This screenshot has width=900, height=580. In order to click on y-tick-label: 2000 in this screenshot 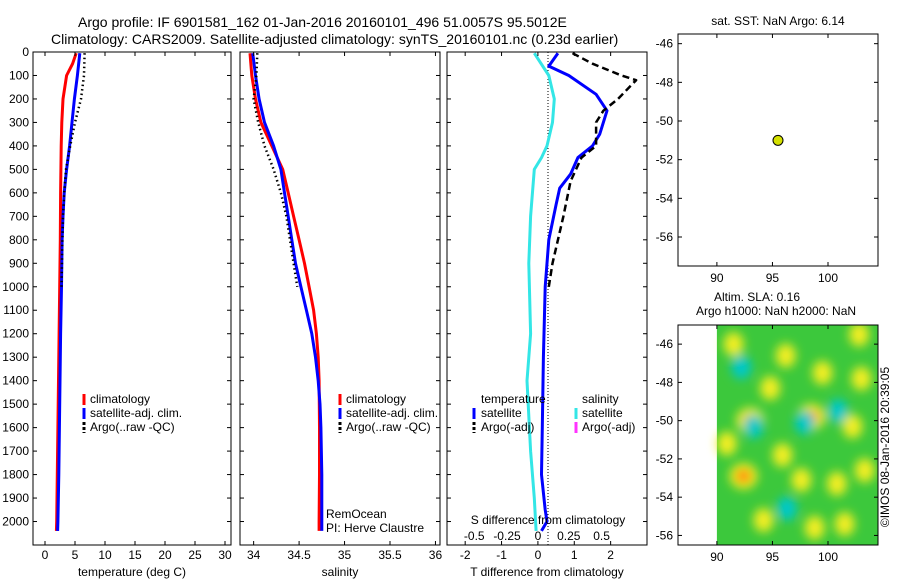, I will do `click(15, 522)`.